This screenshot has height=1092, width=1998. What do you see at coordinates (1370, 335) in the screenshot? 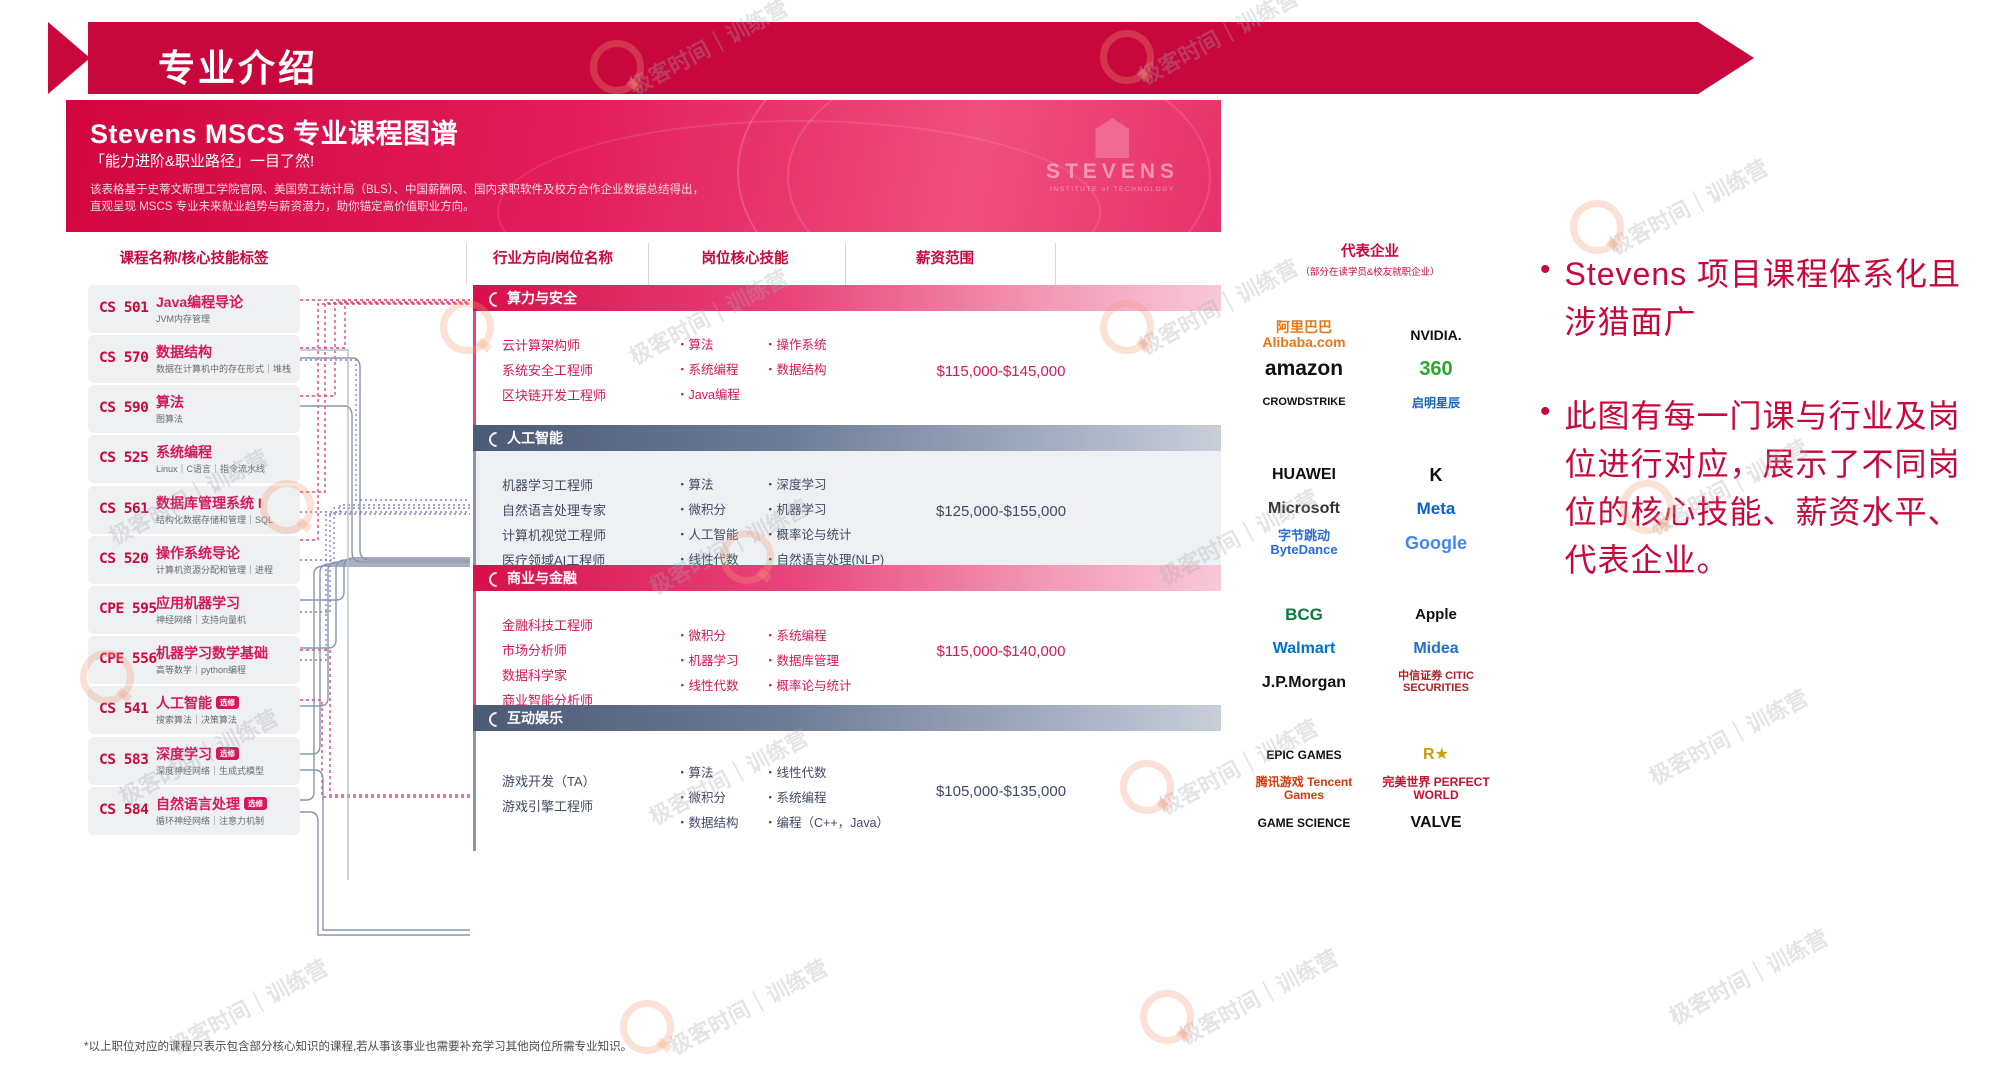
I see `logo-row: 阿里巴巴 Alibaba.com NVIDIA.` at bounding box center [1370, 335].